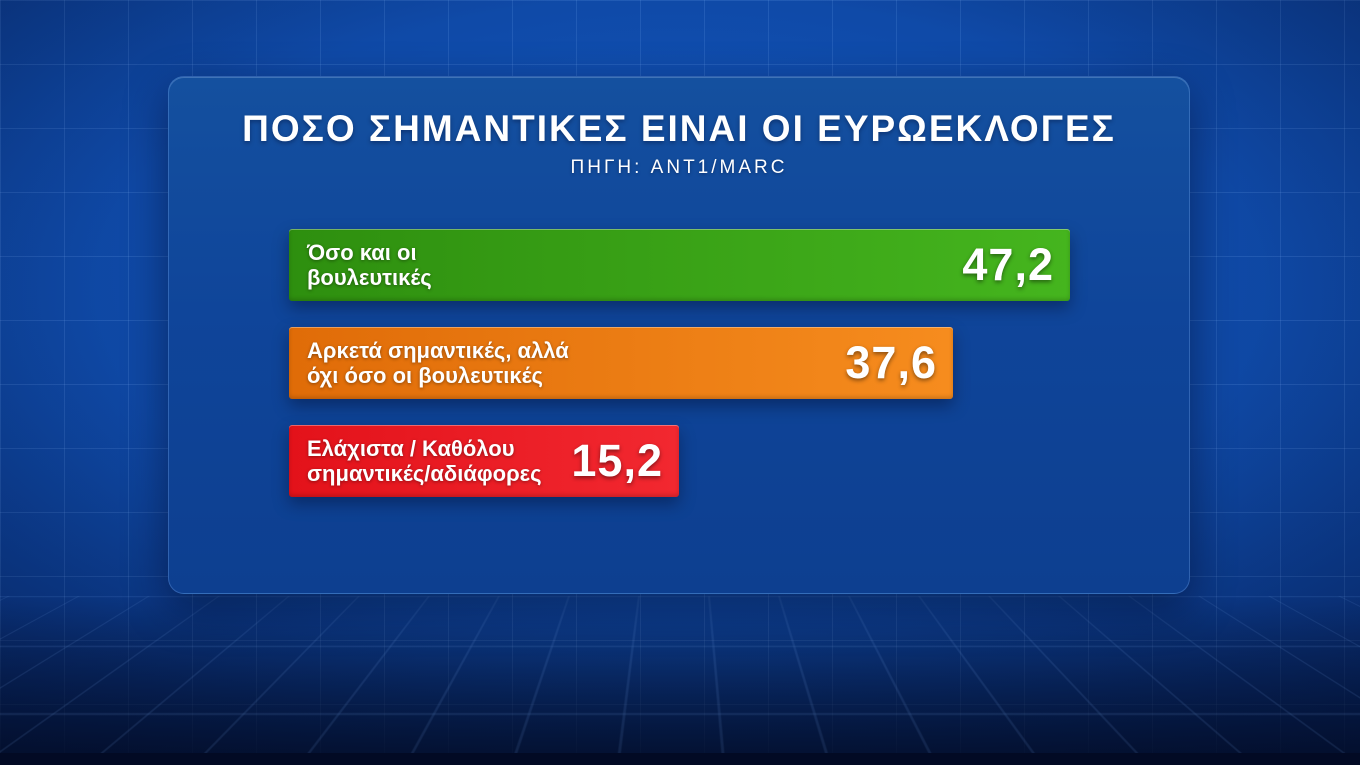  I want to click on bar-label-line: Αρκετά σημαντικές, αλλά, so click(438, 350).